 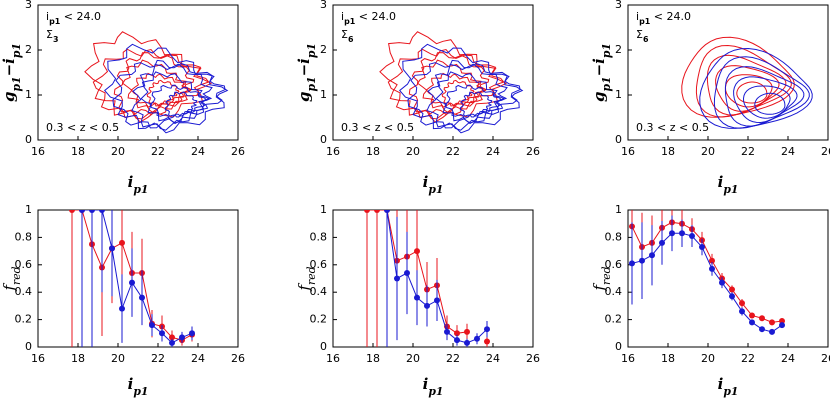 What do you see at coordinates (78, 358) in the screenshot?
I see `x-tick-label: 18` at bounding box center [78, 358].